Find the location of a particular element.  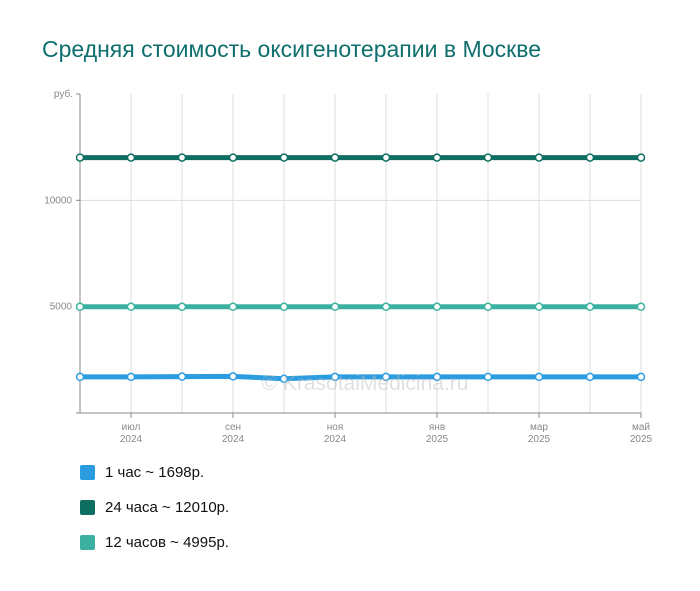

legend-label: 24 часа ~ 12010р. is located at coordinates (167, 507).